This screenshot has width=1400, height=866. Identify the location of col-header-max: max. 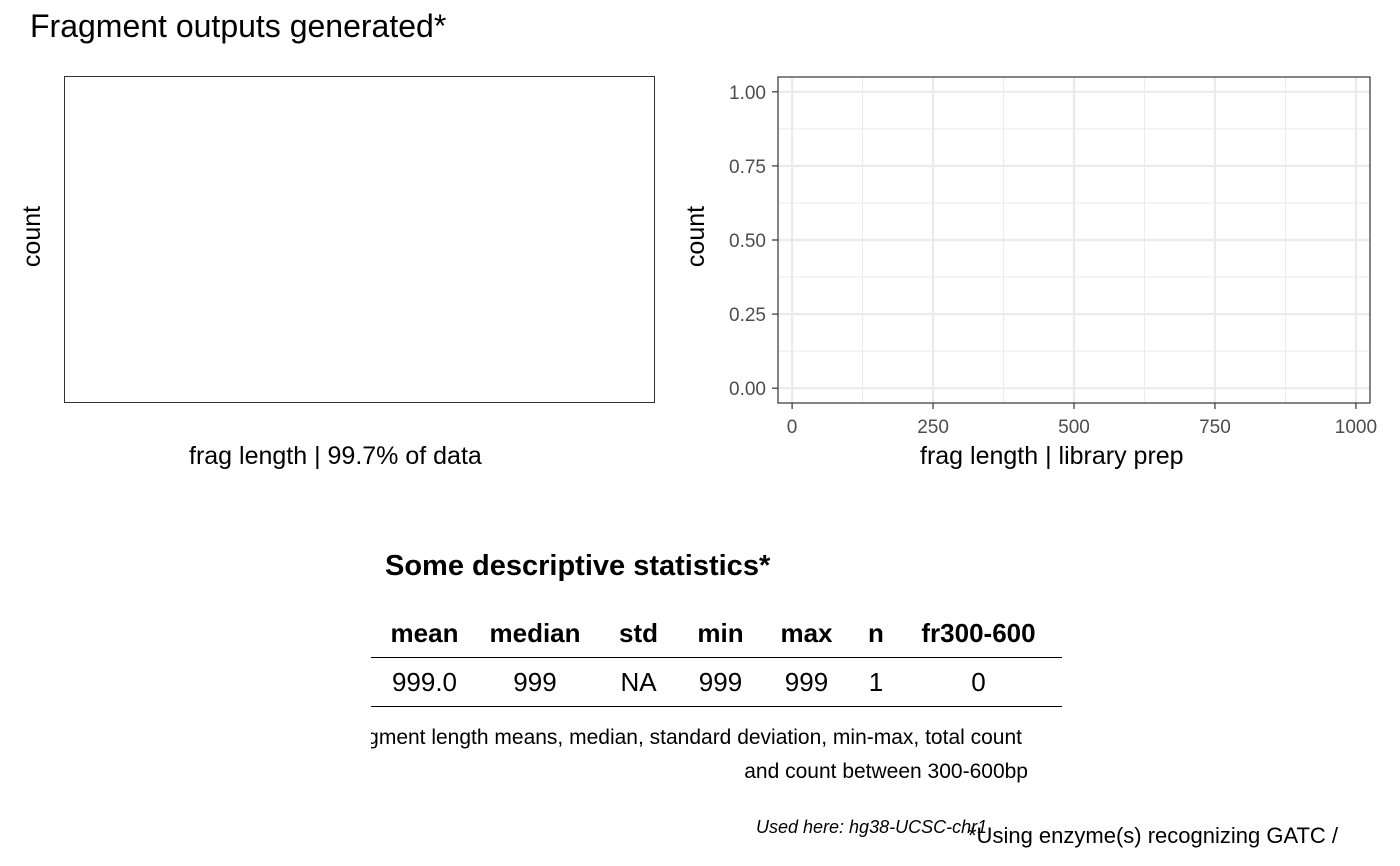
(806, 637).